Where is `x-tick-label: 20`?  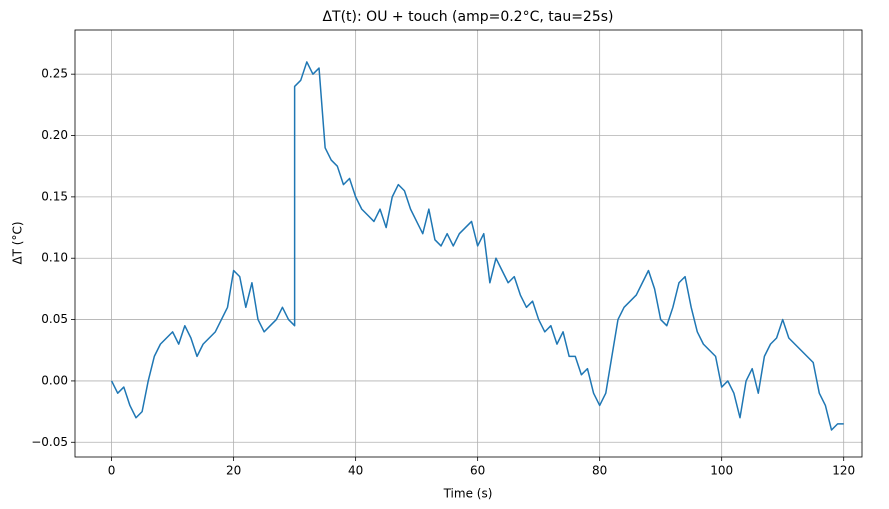
x-tick-label: 20 is located at coordinates (233, 471).